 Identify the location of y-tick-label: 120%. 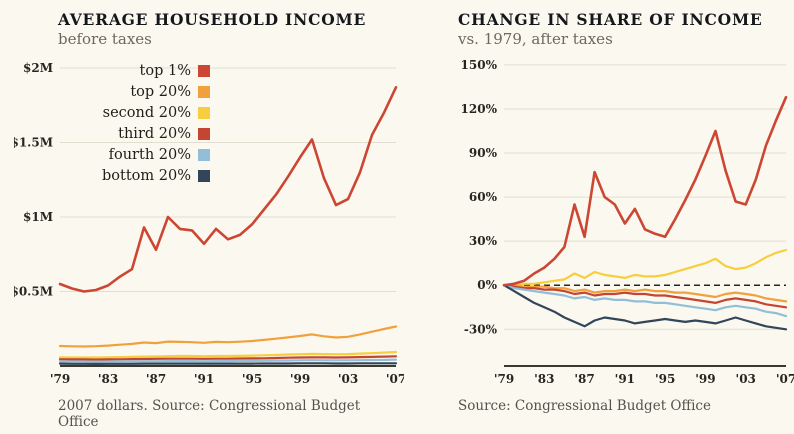
(479, 109).